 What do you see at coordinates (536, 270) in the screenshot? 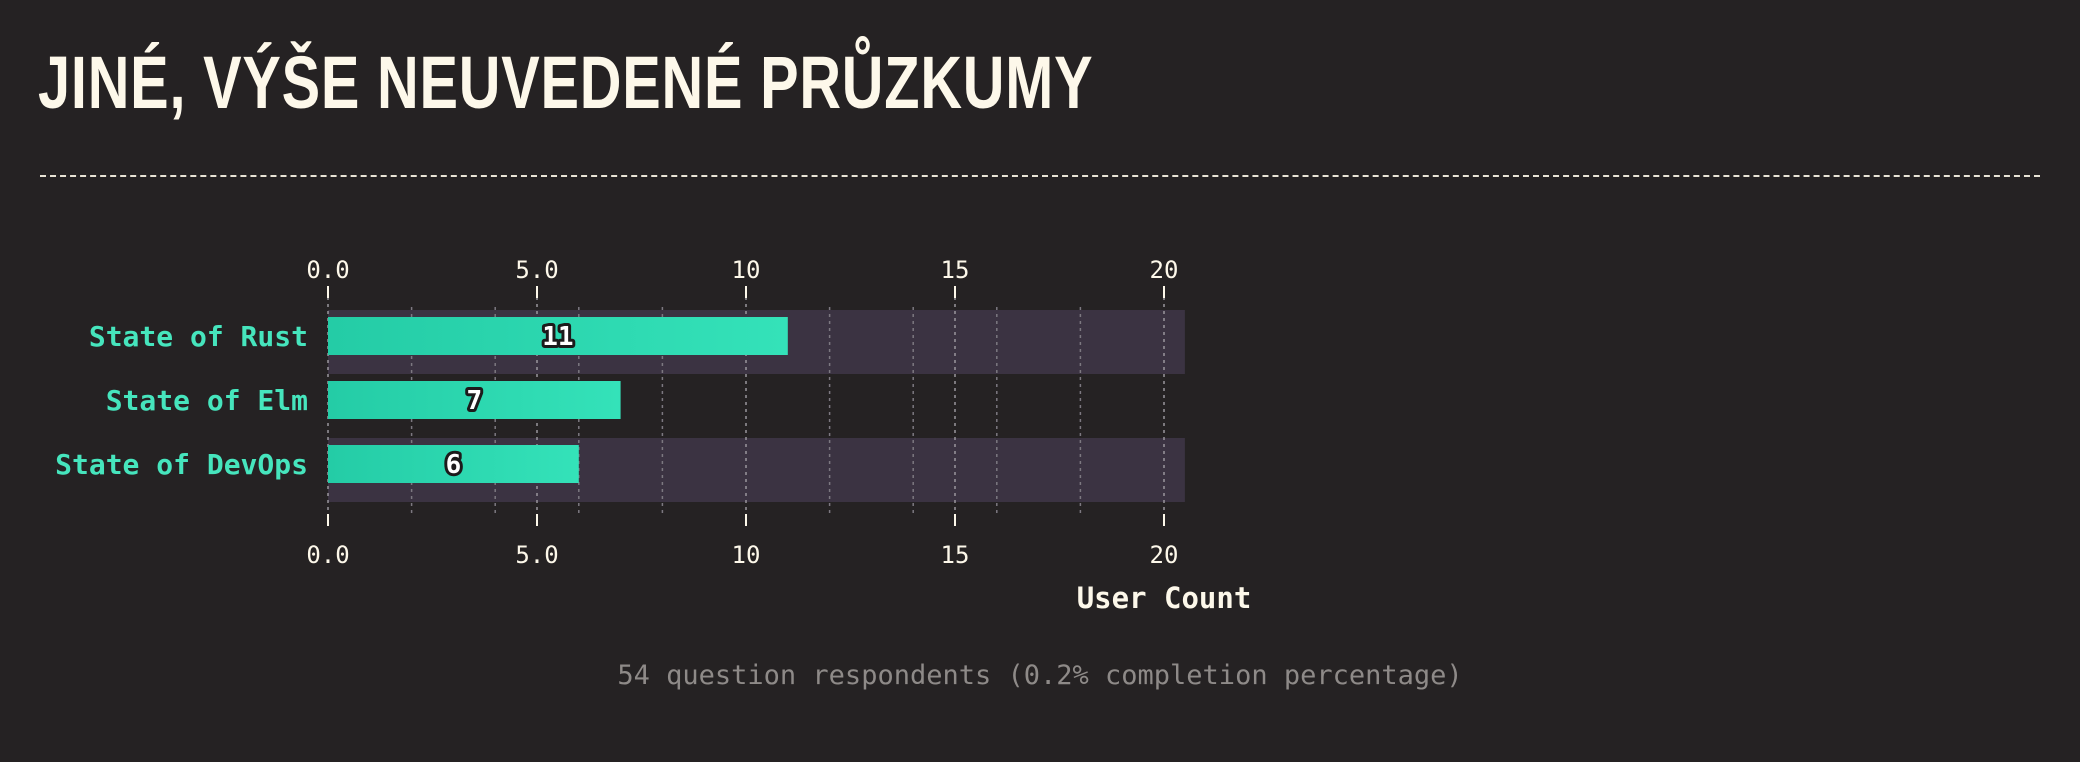
I see `x-tick-label-top: 5.0` at bounding box center [536, 270].